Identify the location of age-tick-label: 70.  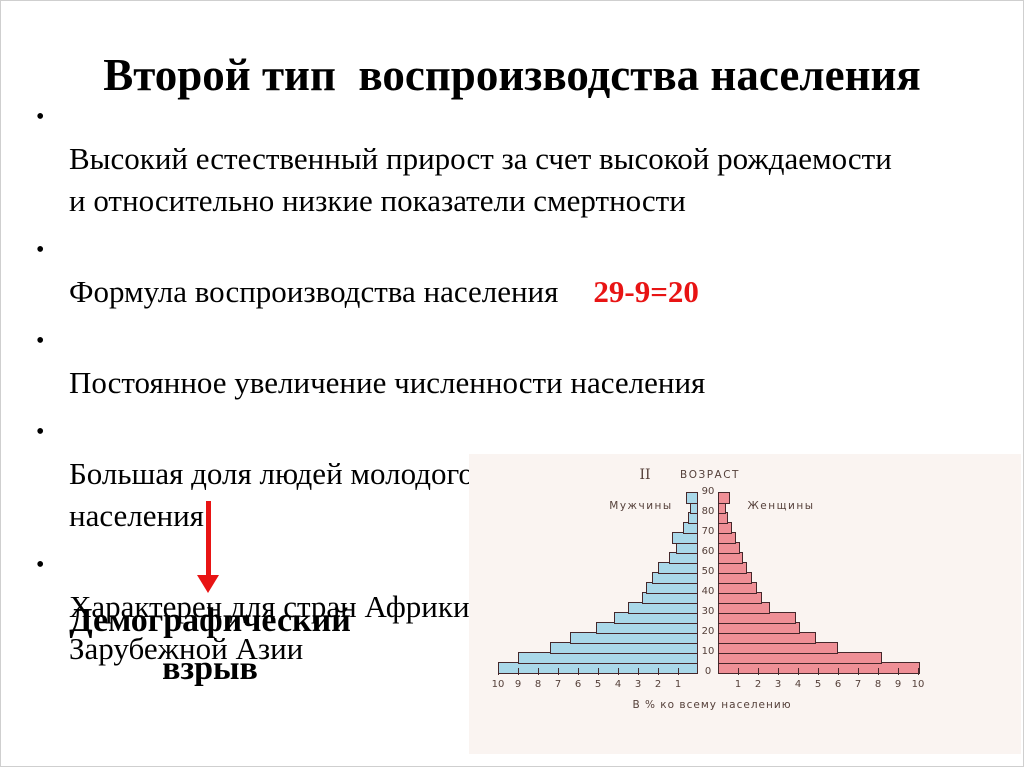
(708, 531).